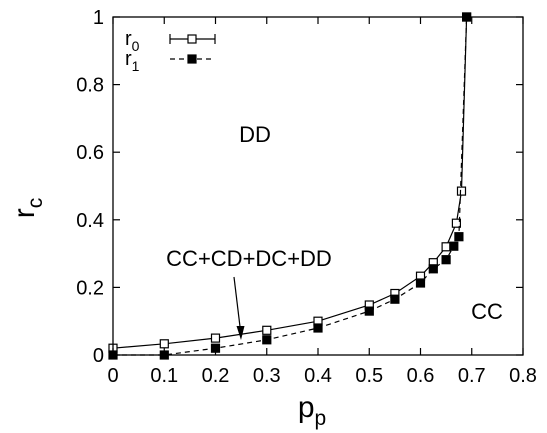 This screenshot has height=433, width=547. What do you see at coordinates (90, 153) in the screenshot?
I see `y-tick-label: 0.6` at bounding box center [90, 153].